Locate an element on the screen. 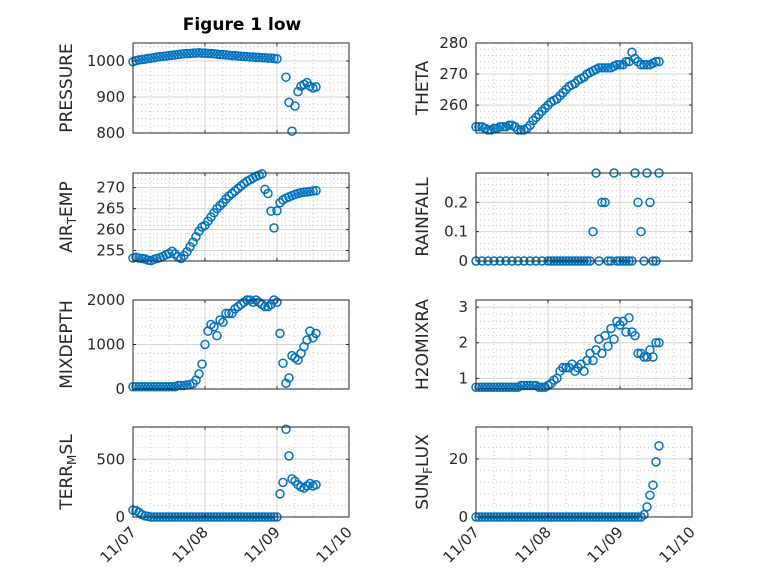 This screenshot has height=583, width=778. y-tick-label: 2 is located at coordinates (463, 343).